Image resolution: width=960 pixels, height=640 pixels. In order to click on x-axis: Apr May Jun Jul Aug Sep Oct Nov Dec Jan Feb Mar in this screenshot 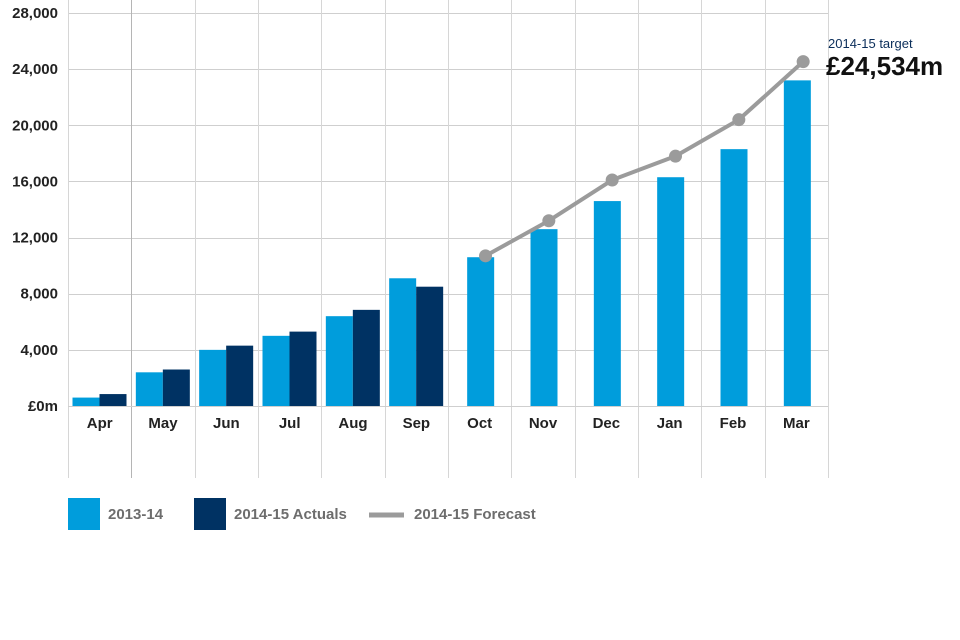, I will do `click(448, 423)`.